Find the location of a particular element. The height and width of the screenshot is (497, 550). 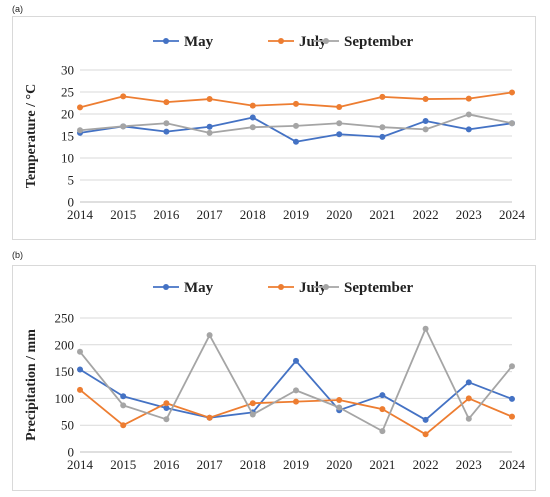

chart0-xtick-label: 2019 is located at coordinates (296, 214).